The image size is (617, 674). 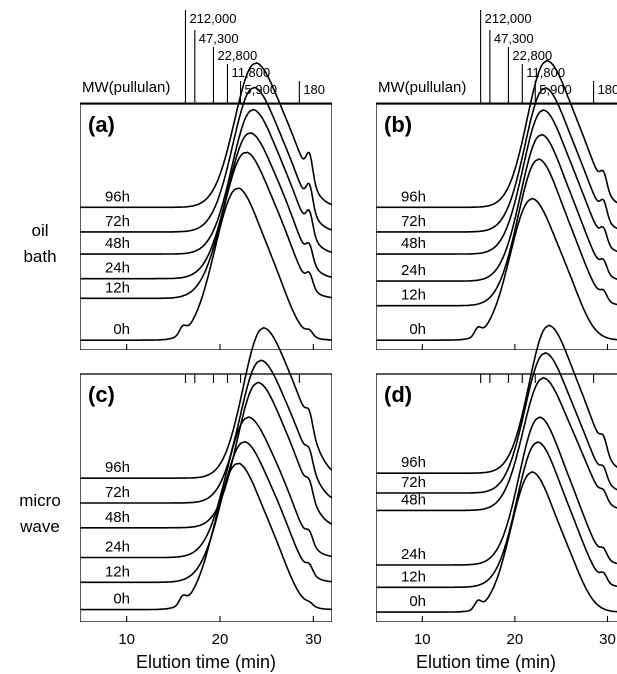 What do you see at coordinates (398, 124) in the screenshot?
I see `panel-letter: (b)` at bounding box center [398, 124].